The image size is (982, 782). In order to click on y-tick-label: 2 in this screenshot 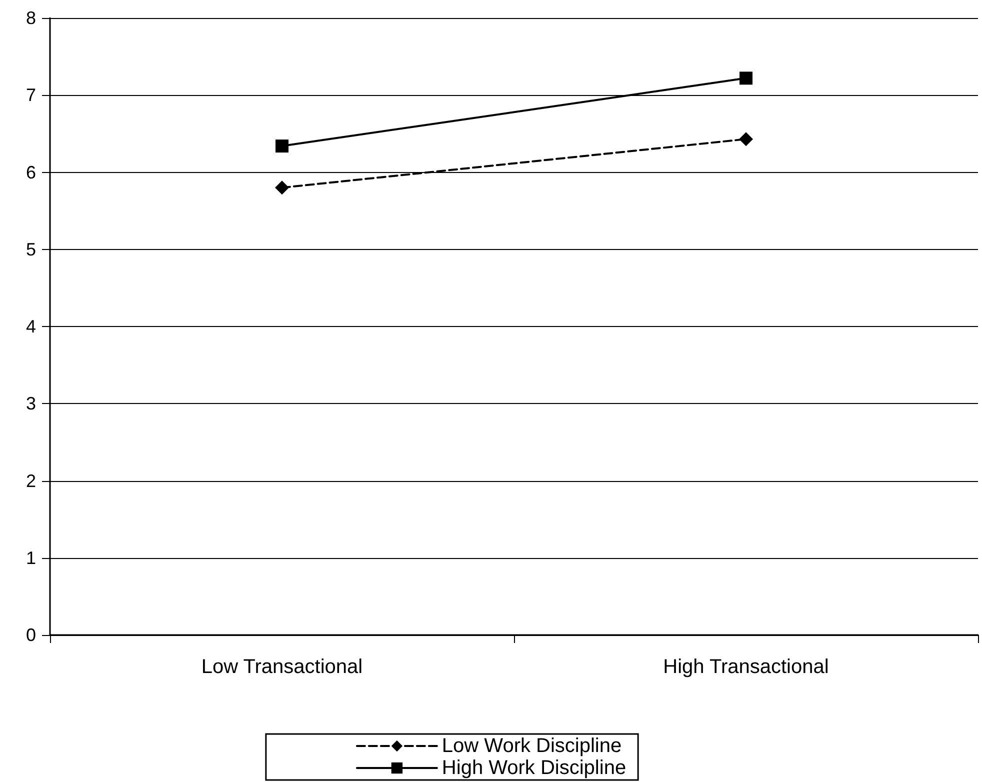, I will do `click(31, 480)`.